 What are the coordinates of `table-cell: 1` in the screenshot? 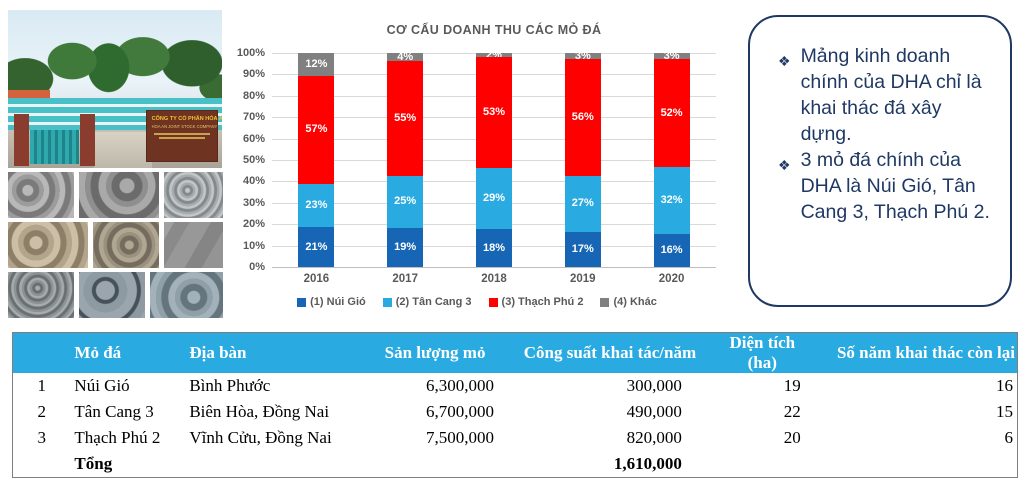 It's located at (41, 385).